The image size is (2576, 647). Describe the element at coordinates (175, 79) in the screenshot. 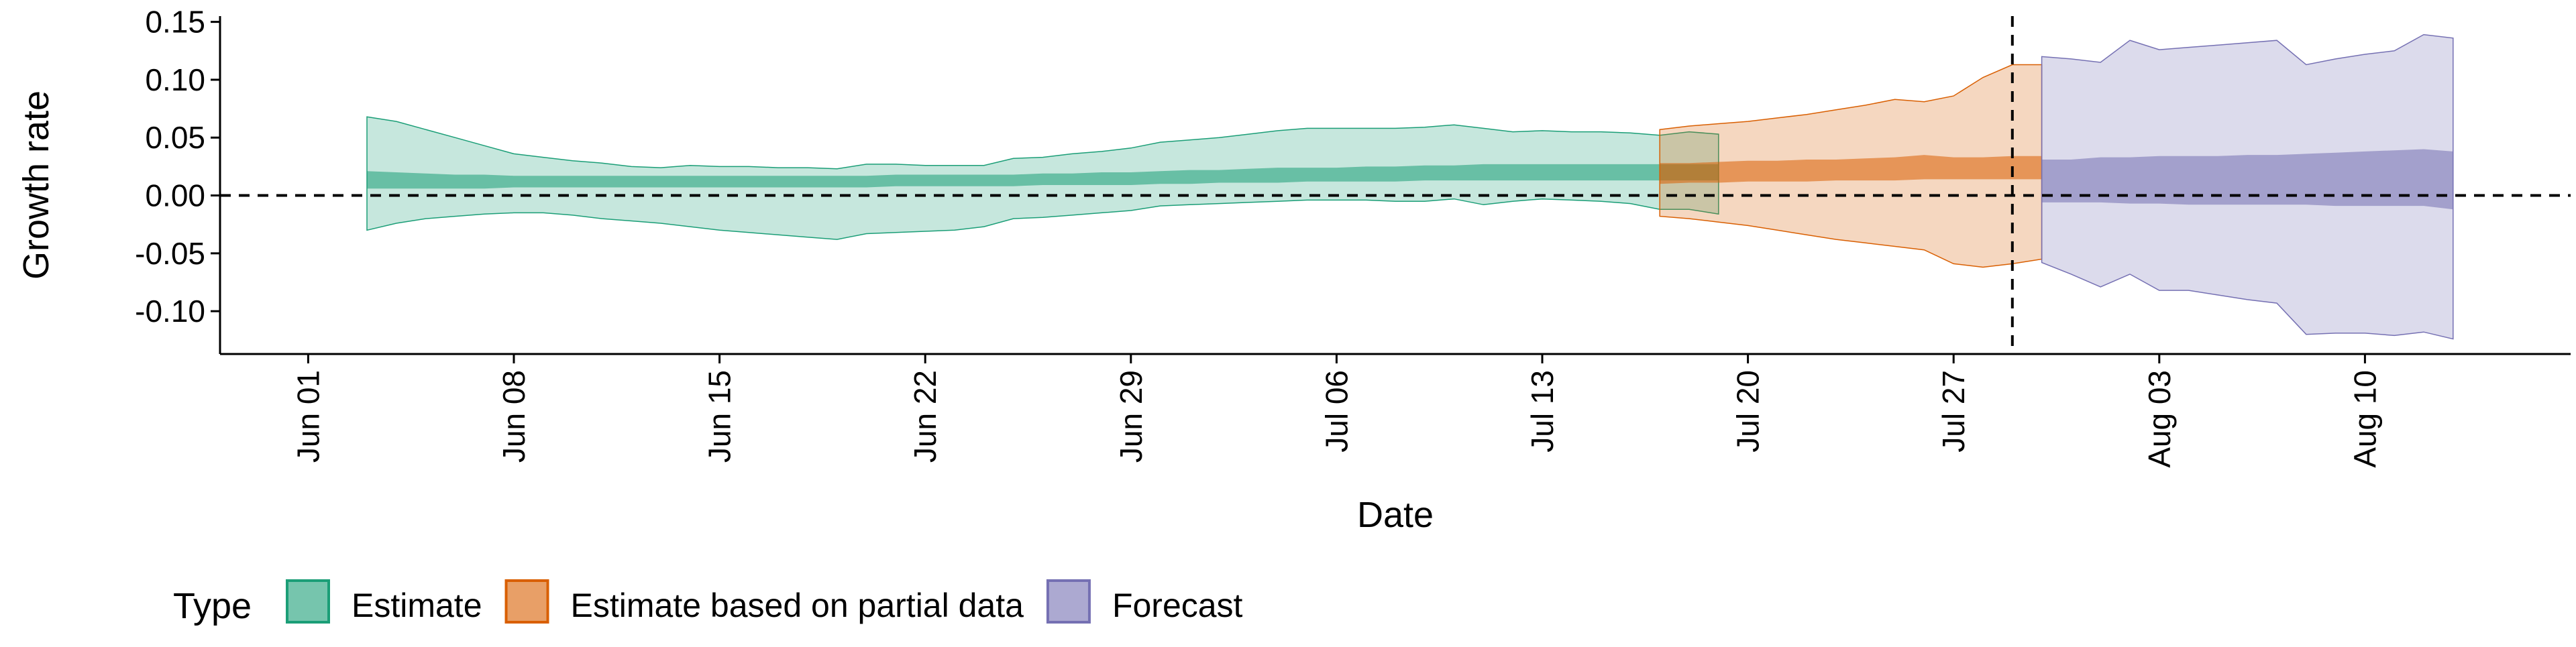

I see `y-tick-label: 0.10` at that location.